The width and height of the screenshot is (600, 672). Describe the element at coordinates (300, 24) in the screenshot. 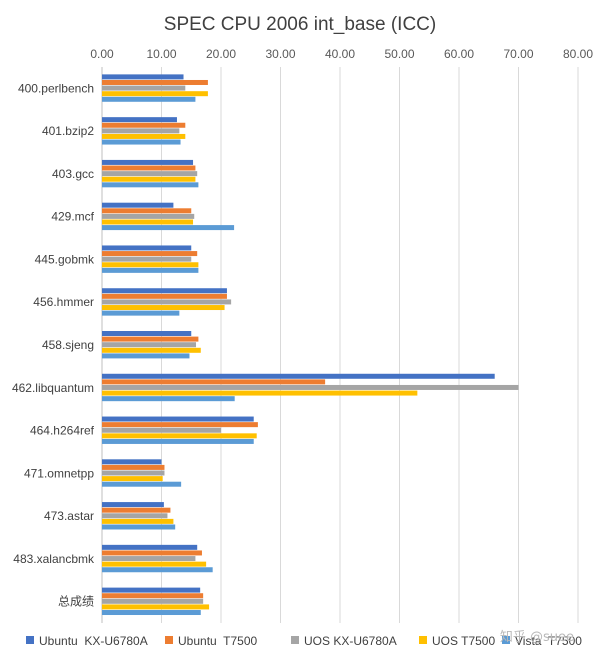

I see `chart-title: SPEC CPU 2006 int_base (ICC)` at that location.